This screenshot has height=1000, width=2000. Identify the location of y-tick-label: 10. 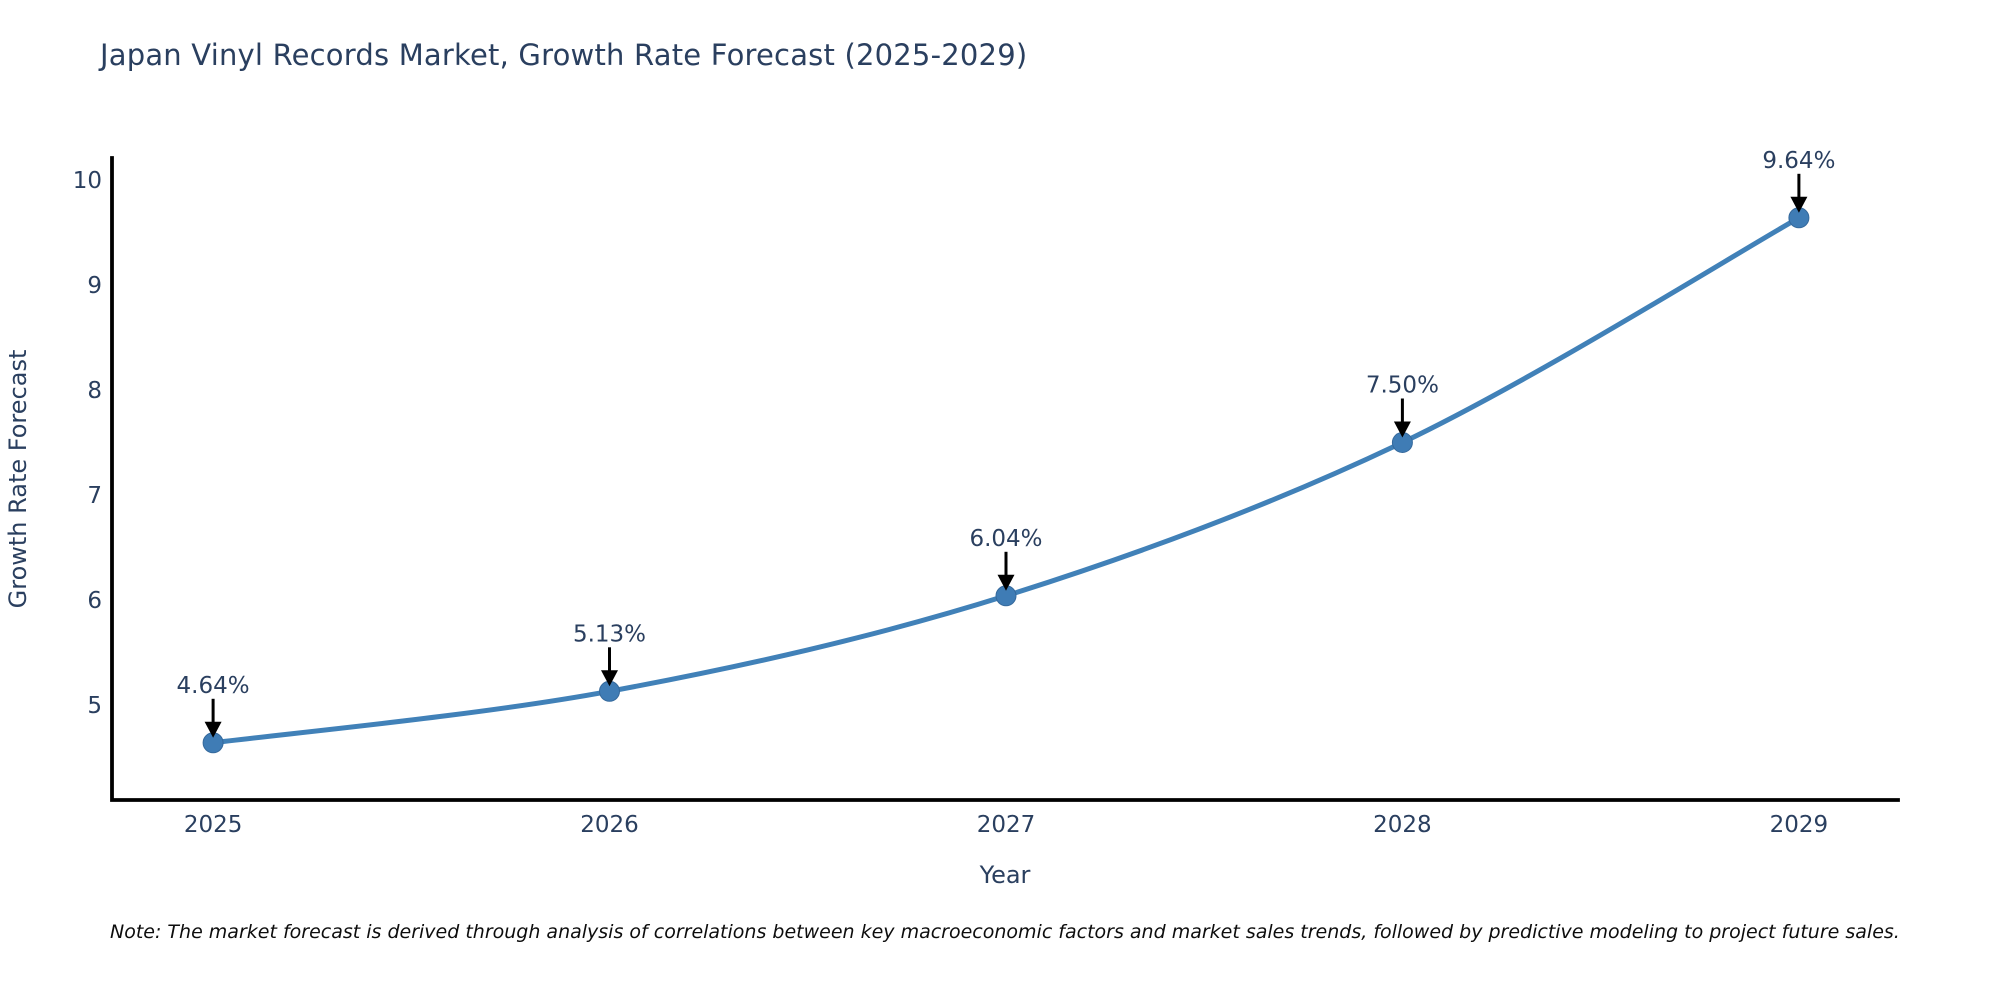
(87, 181).